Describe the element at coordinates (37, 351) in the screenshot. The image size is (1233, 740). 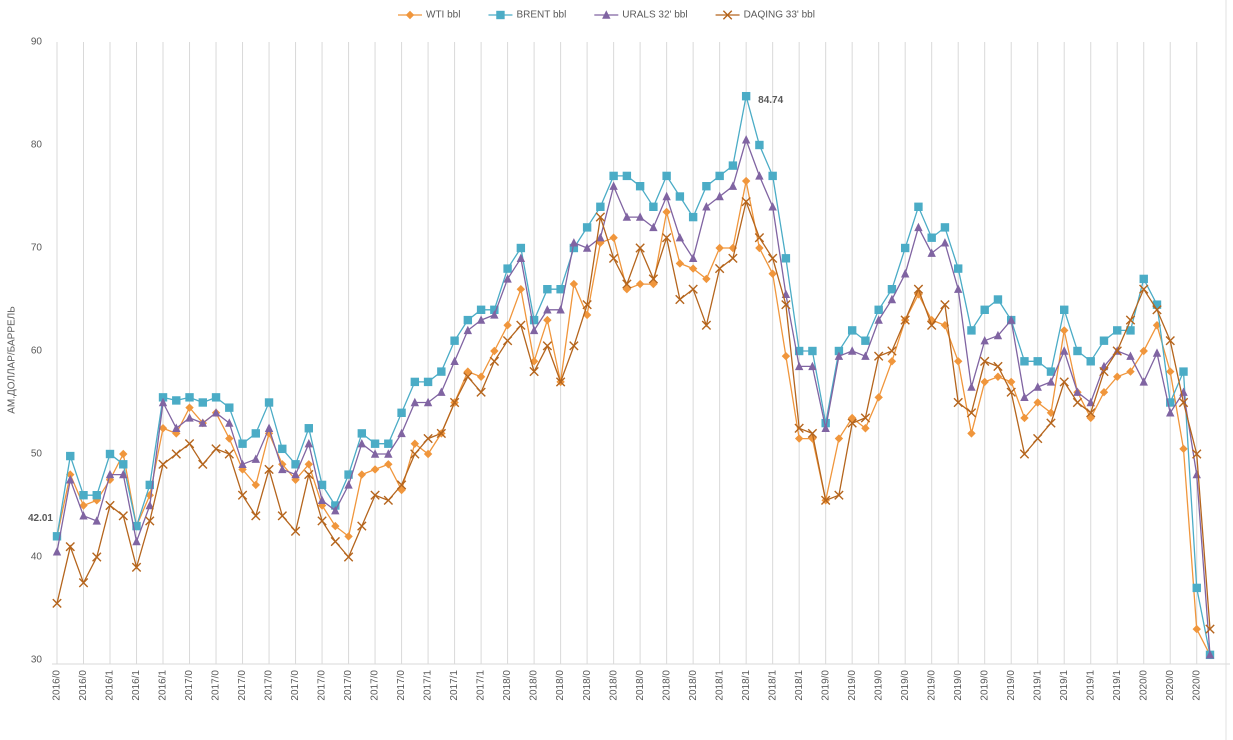
I see `y-tick-label: 60` at that location.